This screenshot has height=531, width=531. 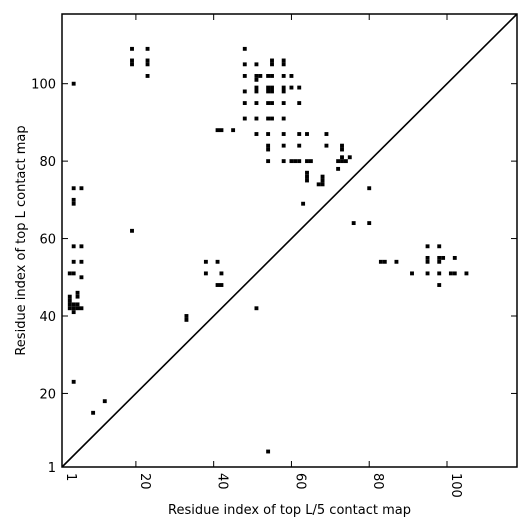 What do you see at coordinates (47, 394) in the screenshot?
I see `y-tick-label: 20` at bounding box center [47, 394].